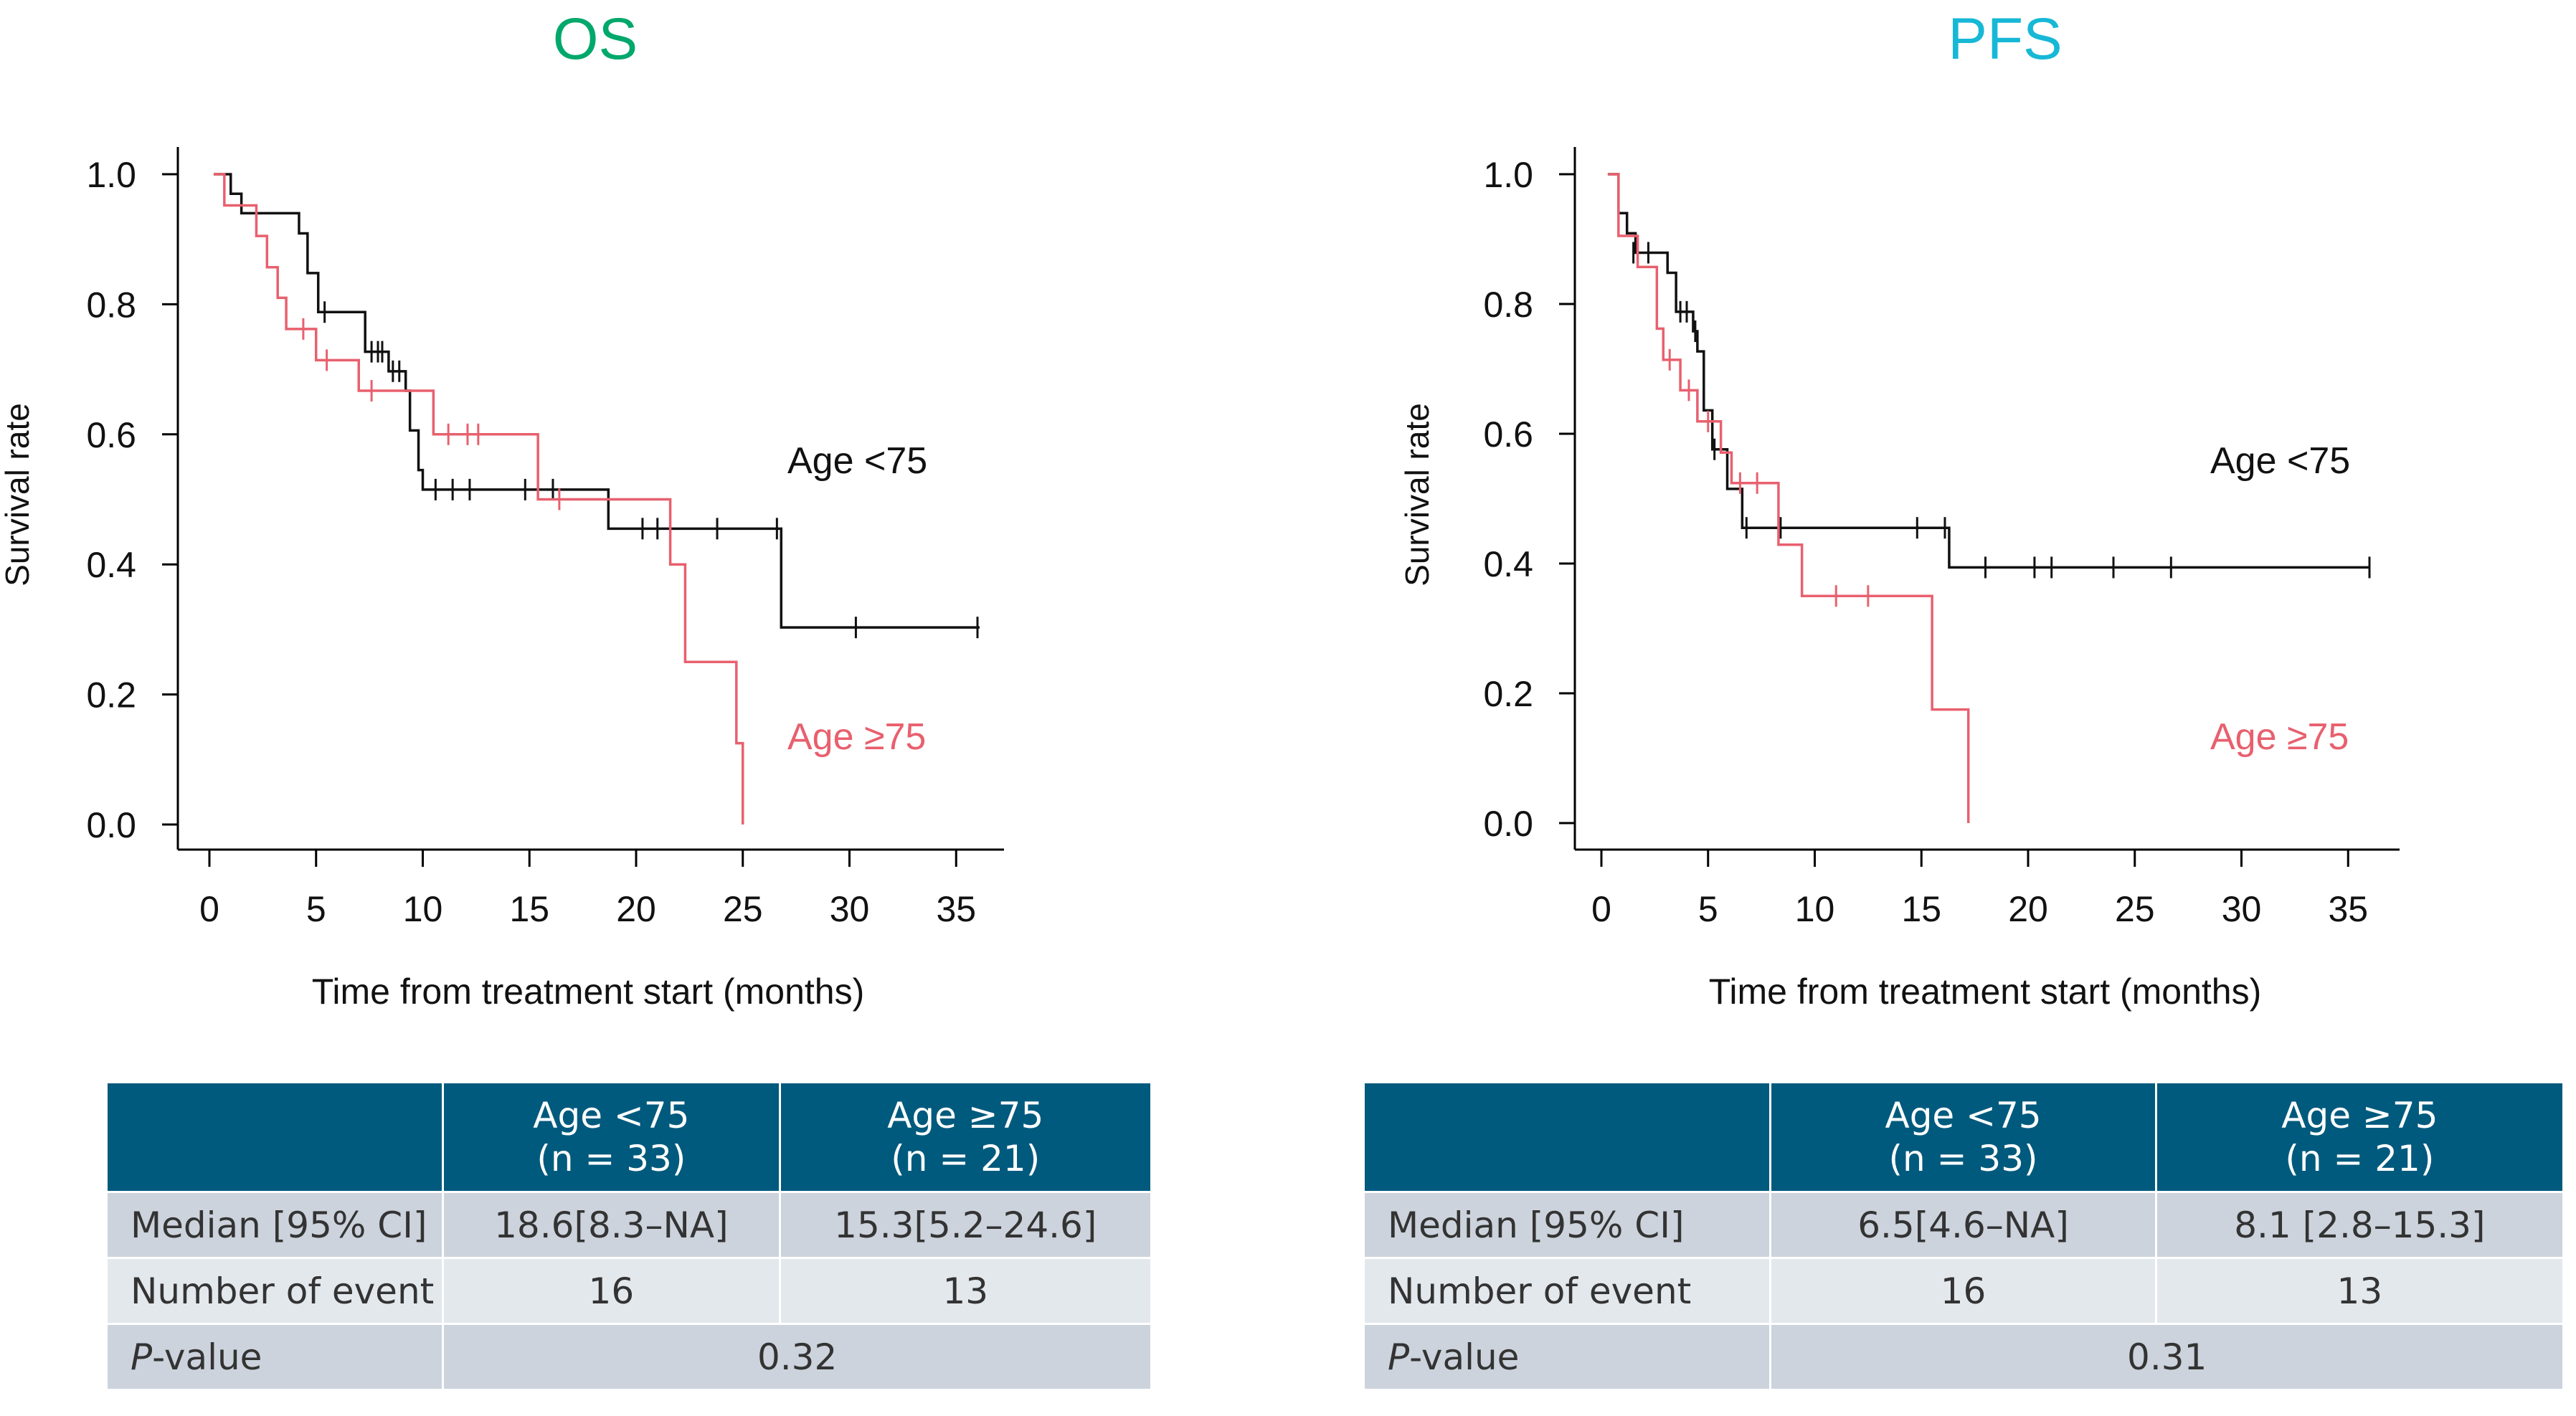  I want to click on os-table-header-row: Age <75 (n = 33) Age ≥75 (n = 21), so click(628, 1137).